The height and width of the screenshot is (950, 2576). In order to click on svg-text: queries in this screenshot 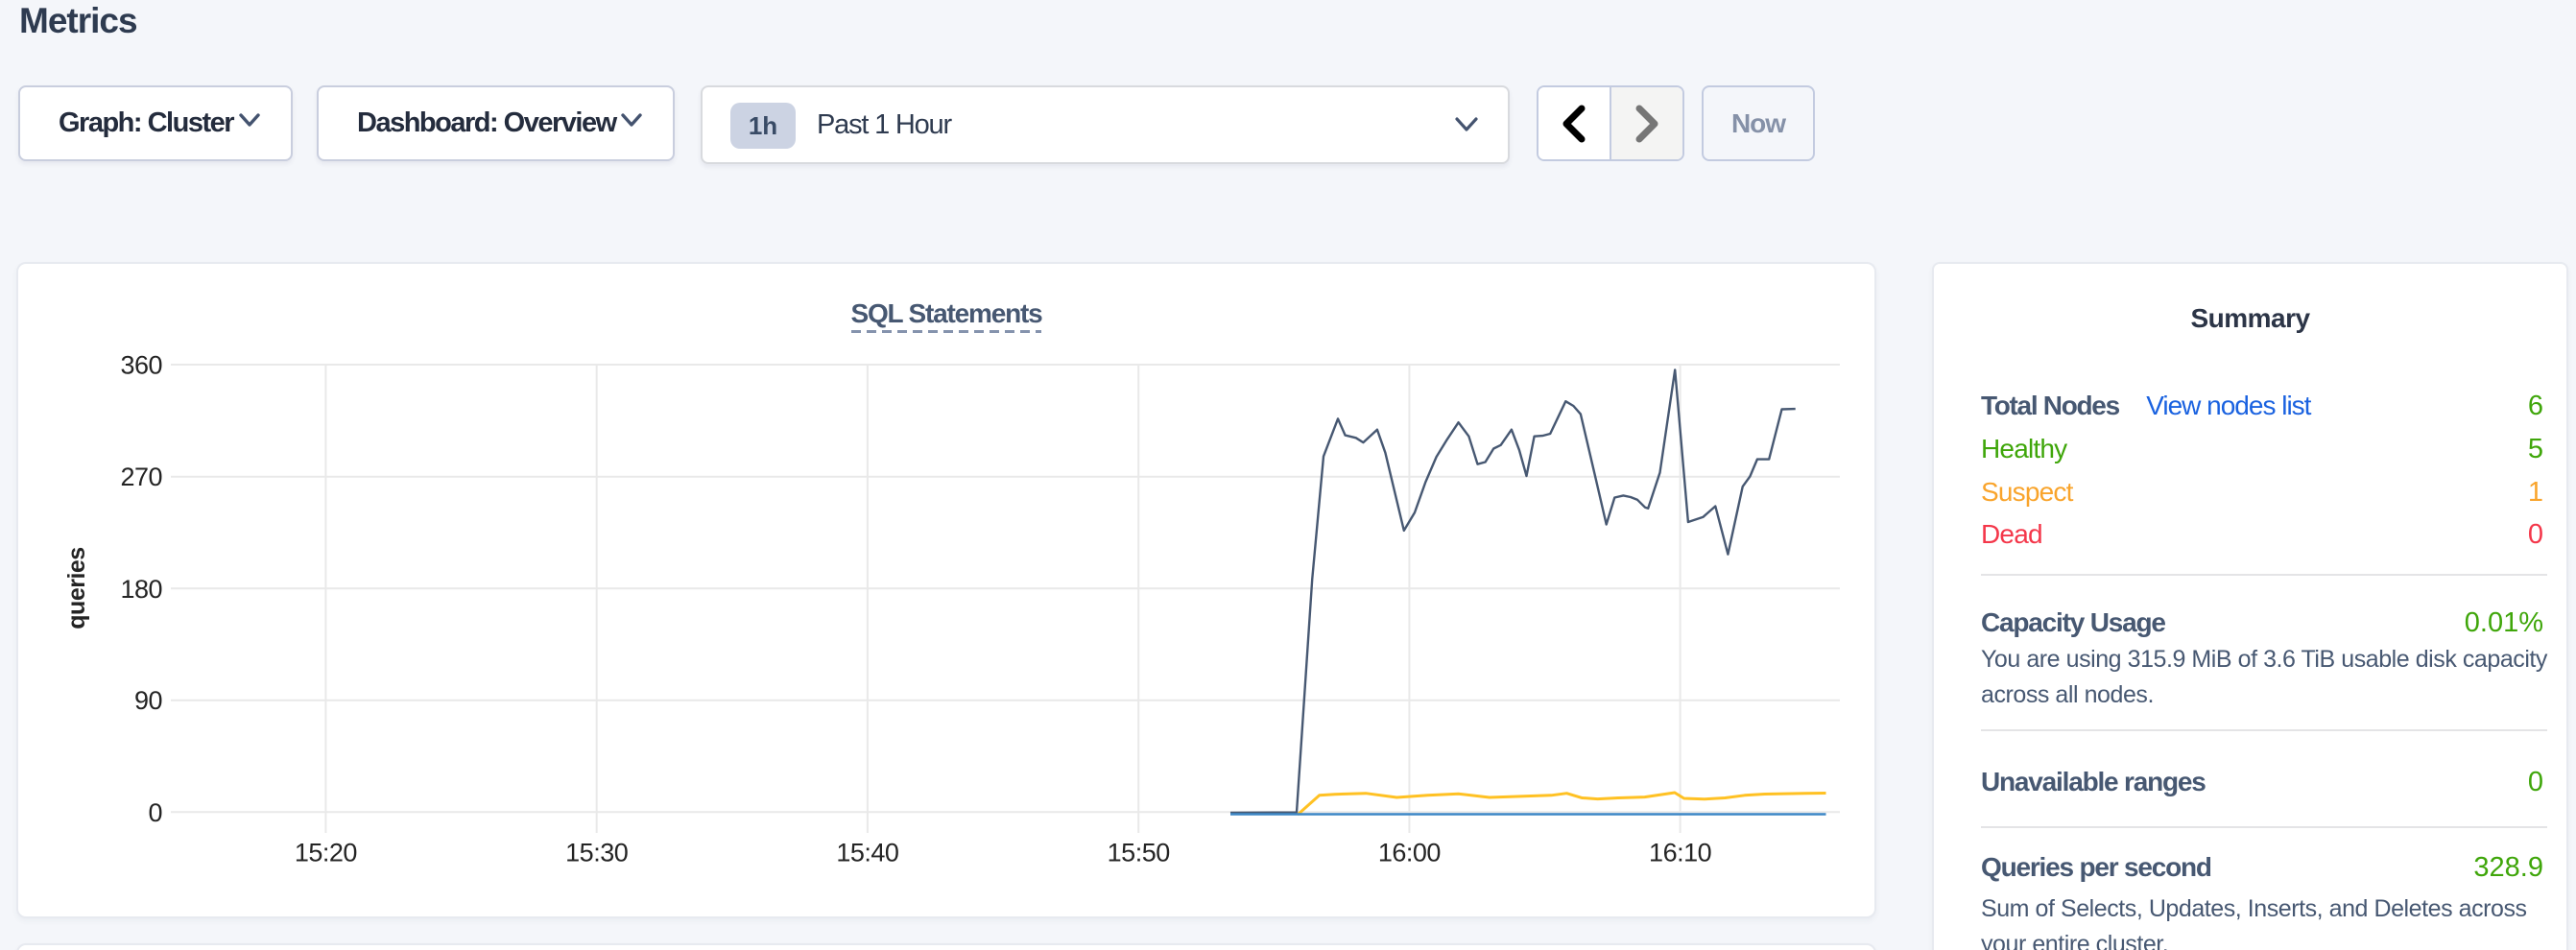, I will do `click(76, 588)`.